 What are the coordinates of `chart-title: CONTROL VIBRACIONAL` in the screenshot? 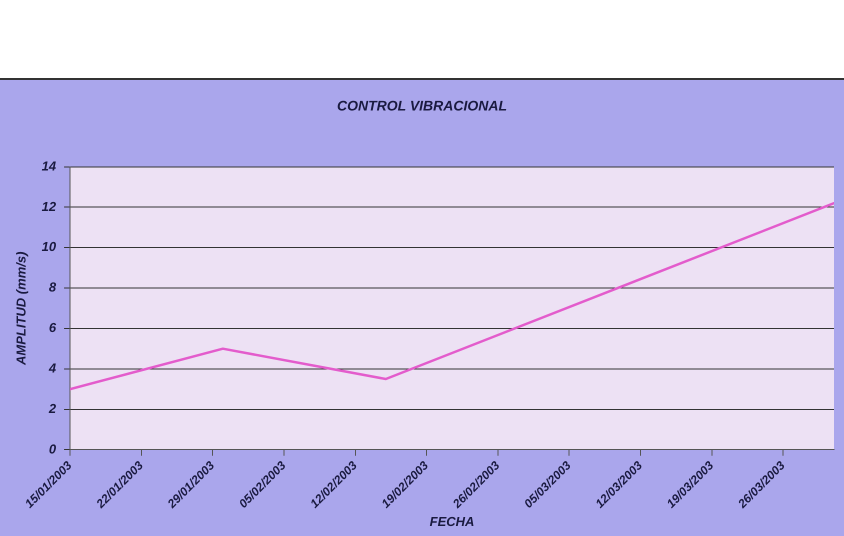 It's located at (422, 105).